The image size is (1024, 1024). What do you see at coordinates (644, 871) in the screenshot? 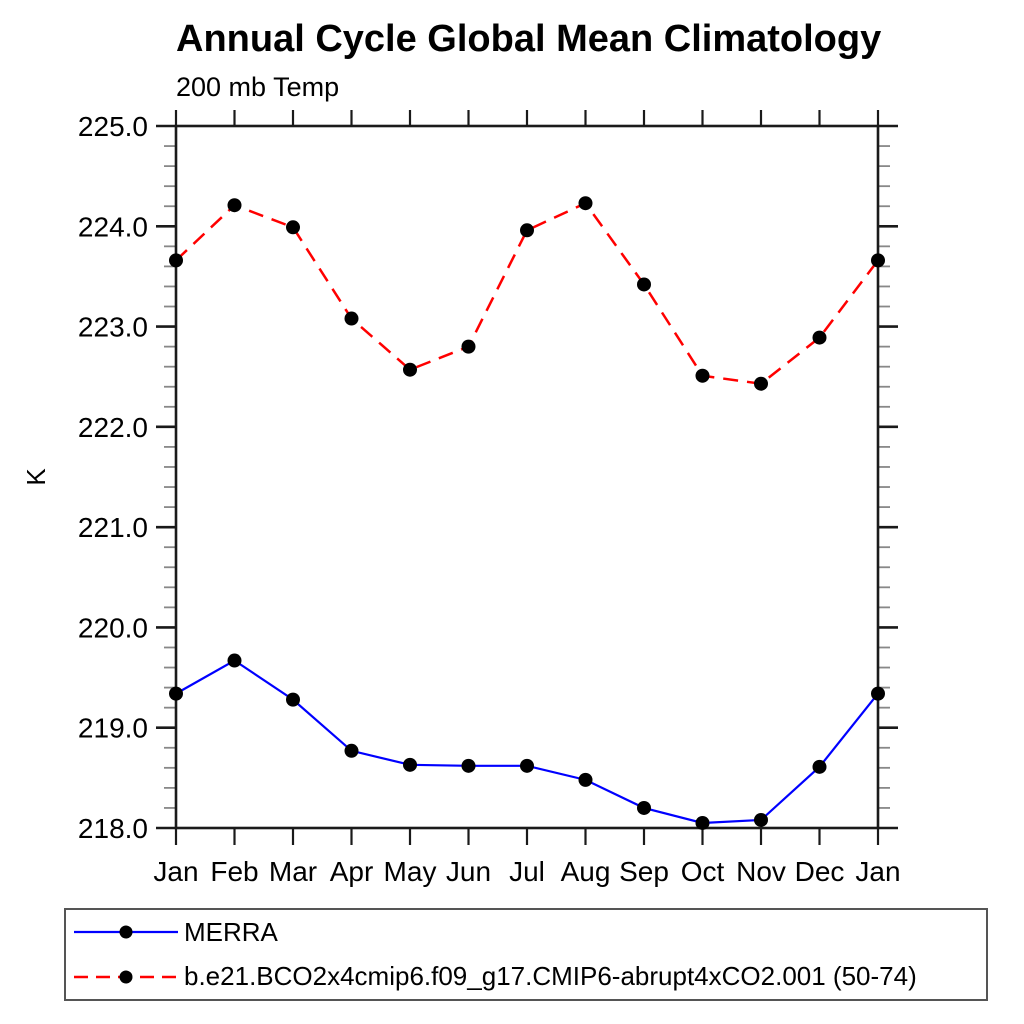
I see `x-tick-label: Sep` at bounding box center [644, 871].